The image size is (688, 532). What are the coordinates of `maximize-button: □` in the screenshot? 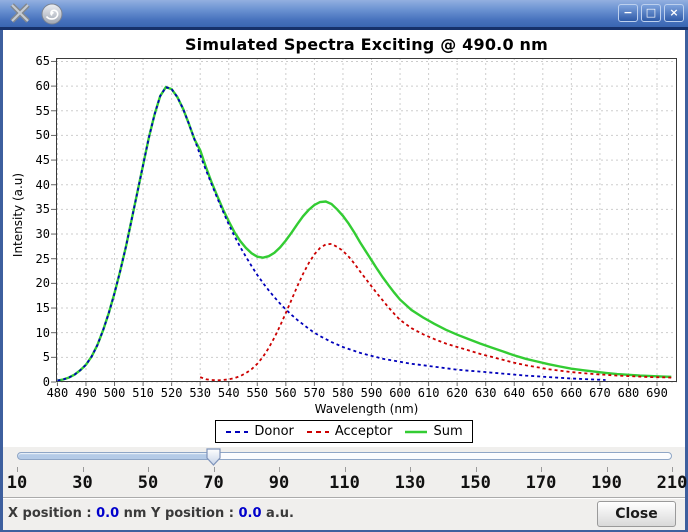 It's located at (651, 13).